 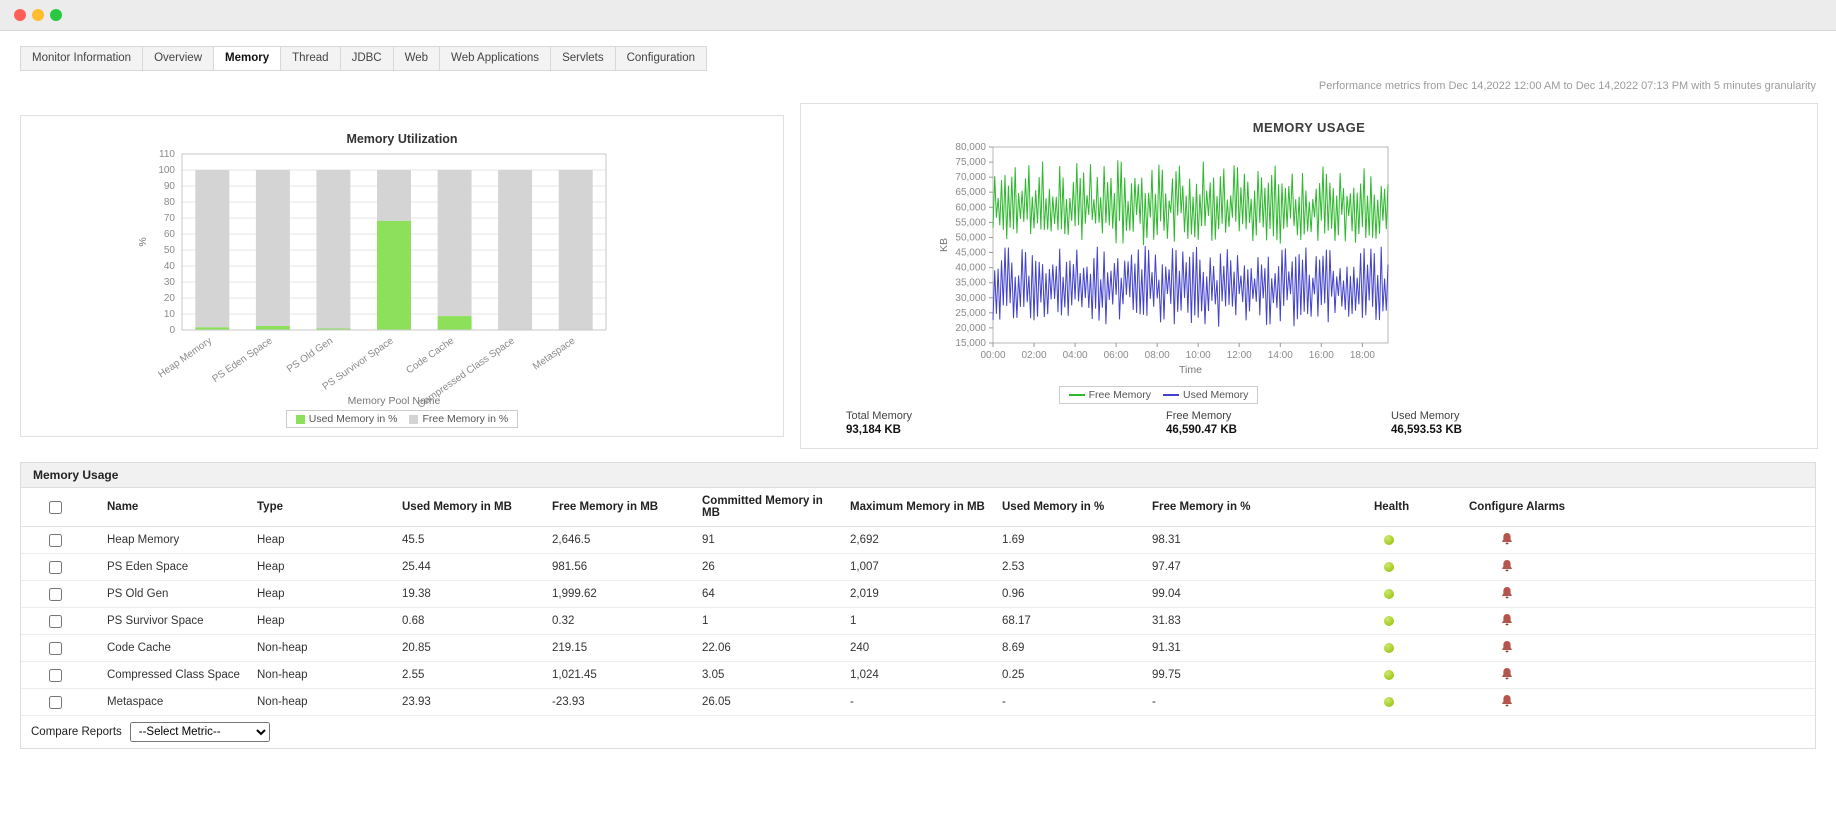 What do you see at coordinates (174, 594) in the screenshot?
I see `cell-name: PS Old Gen` at bounding box center [174, 594].